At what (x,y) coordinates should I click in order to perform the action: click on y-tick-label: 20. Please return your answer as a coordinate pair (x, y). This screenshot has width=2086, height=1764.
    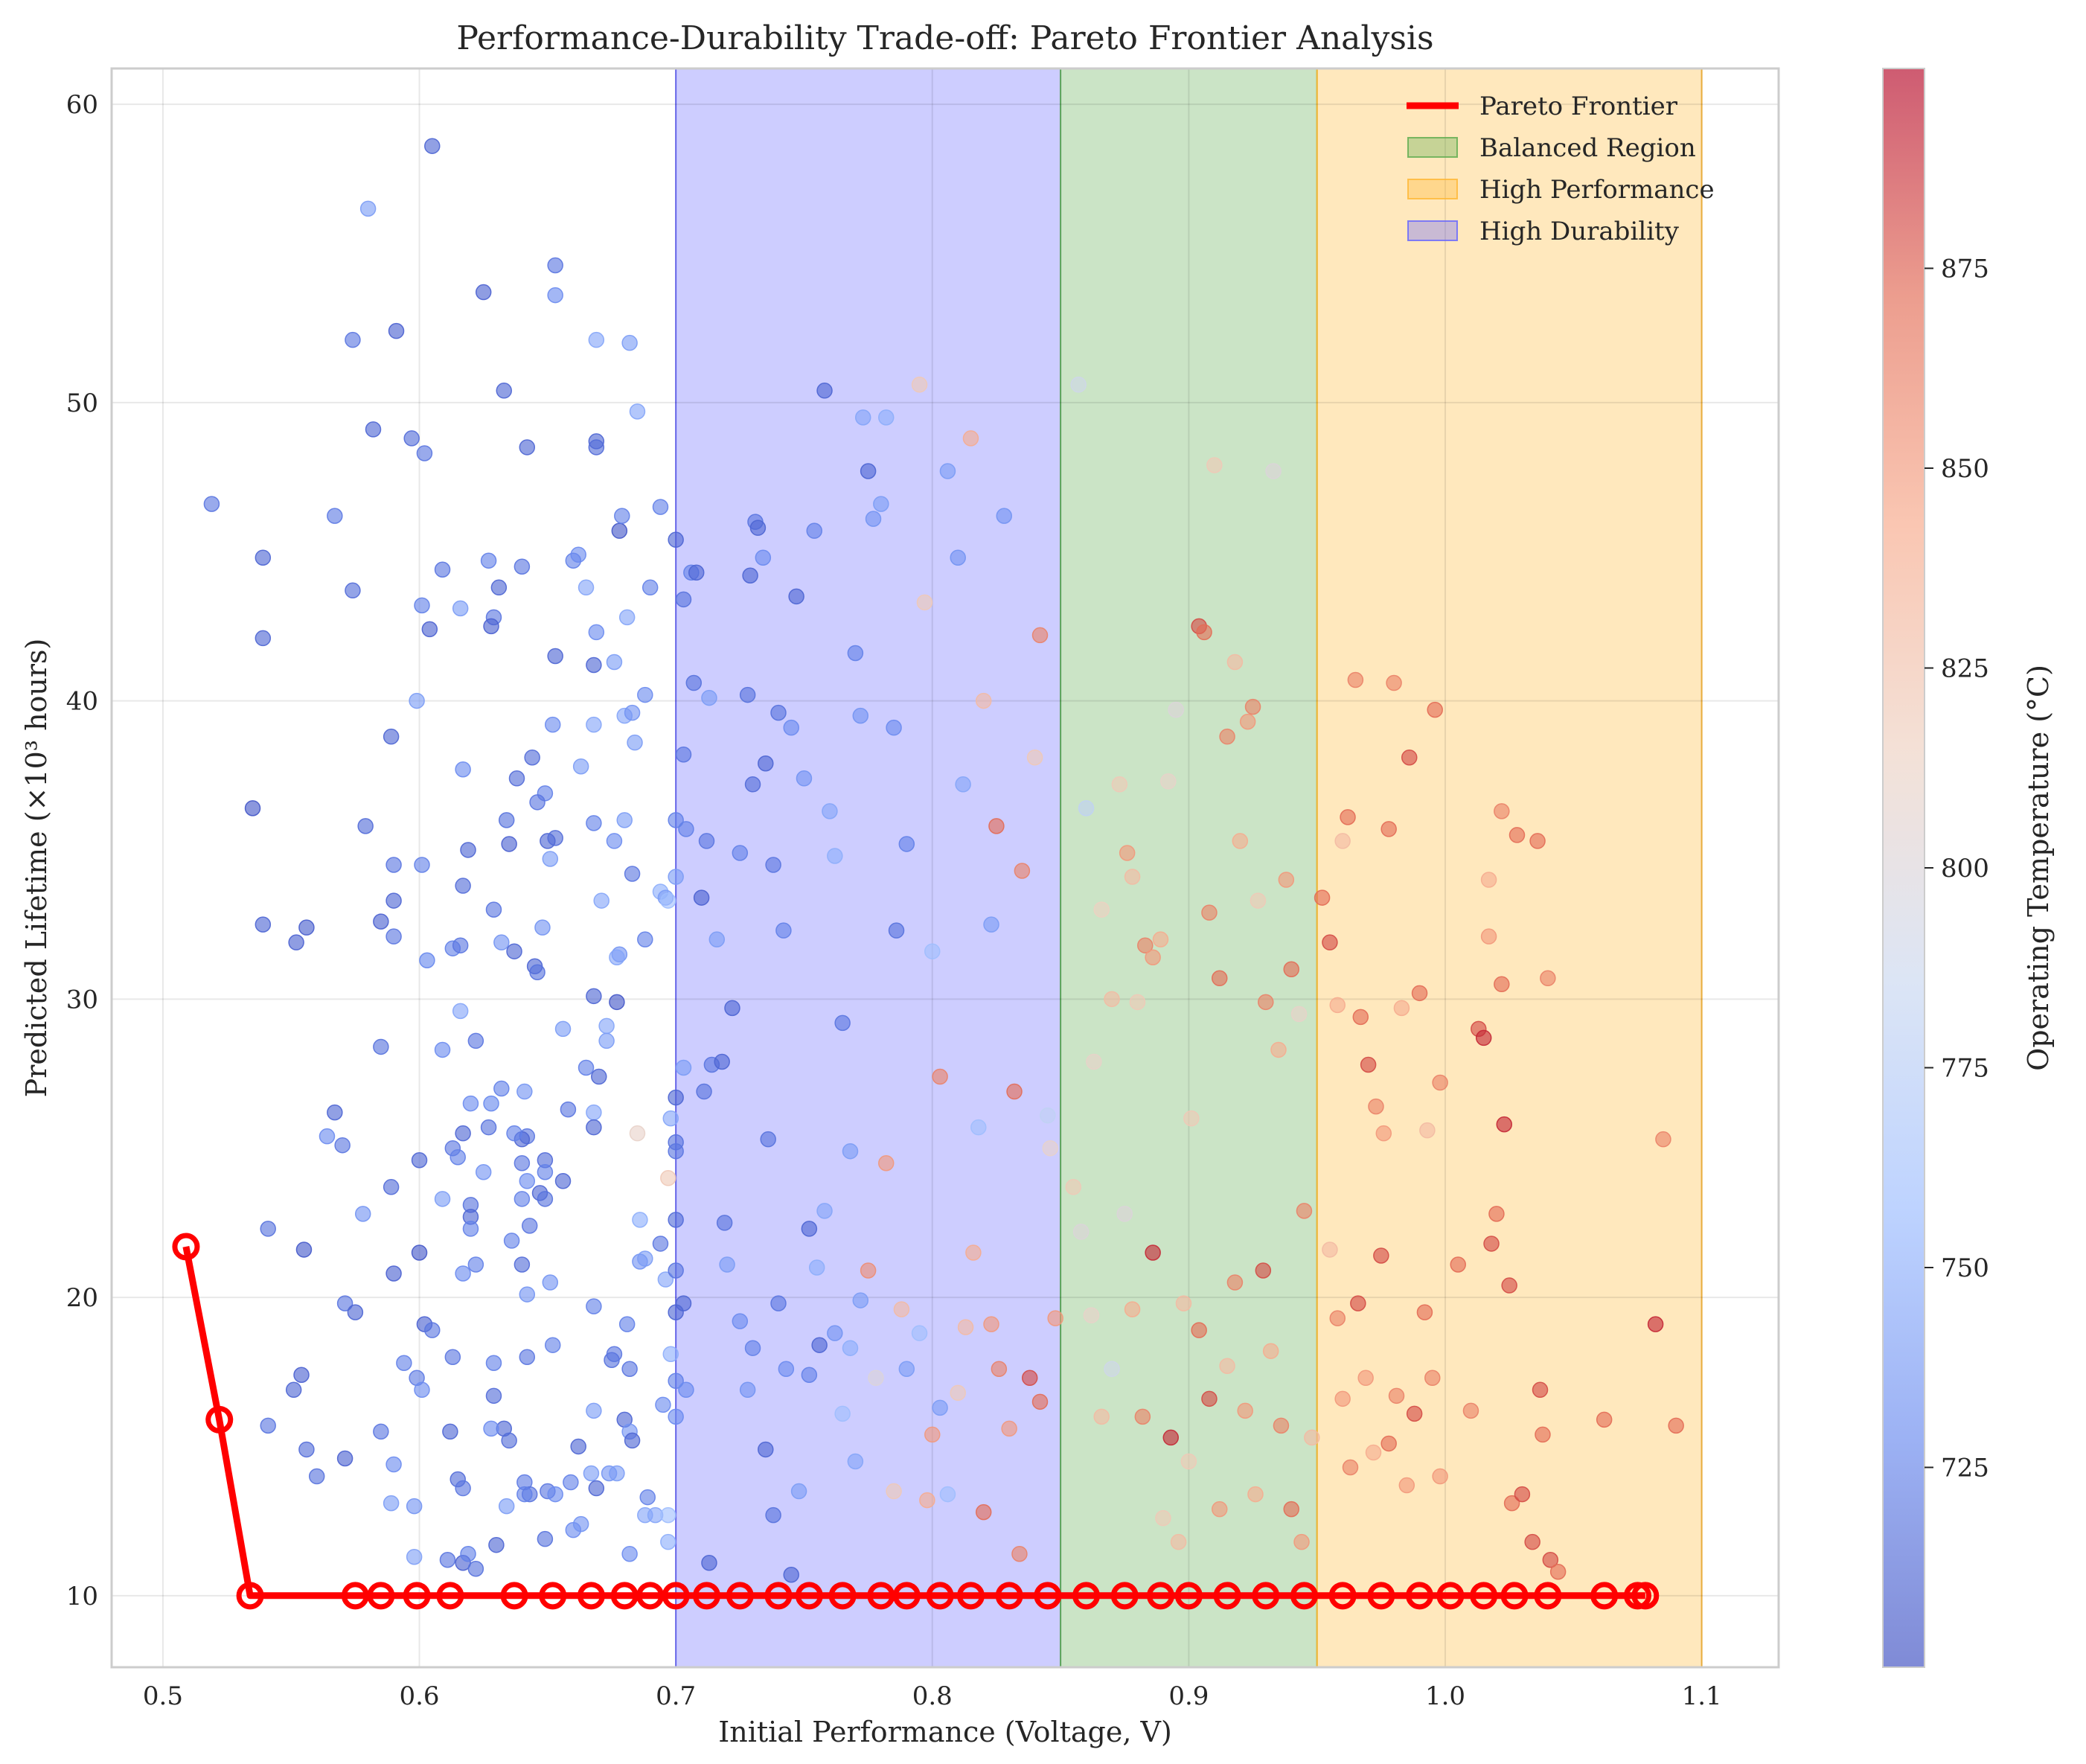
    Looking at the image, I should click on (82, 1298).